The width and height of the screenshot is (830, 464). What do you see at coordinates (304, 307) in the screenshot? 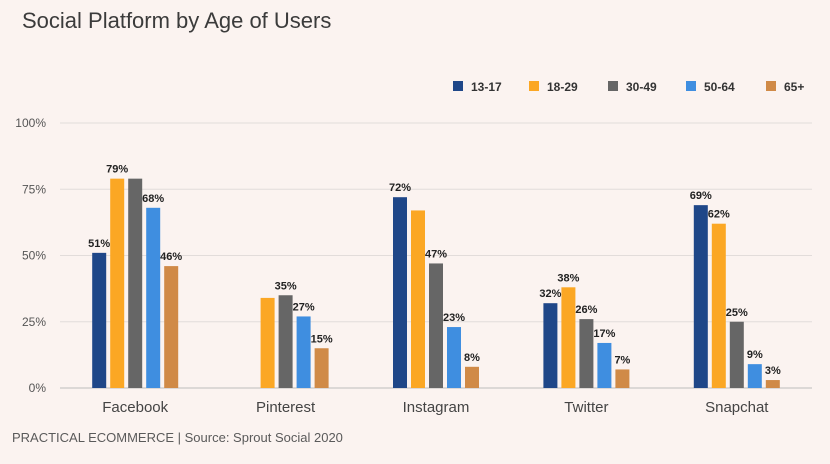
I see `data-label: 27%` at bounding box center [304, 307].